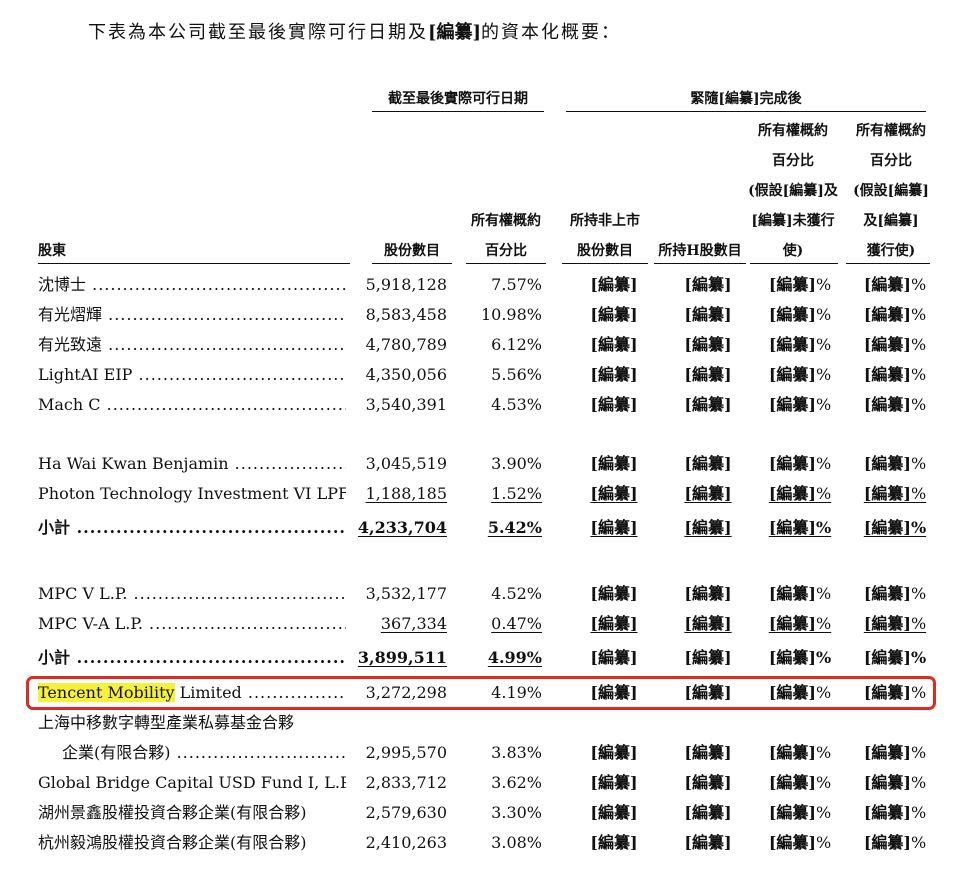 The image size is (960, 873). What do you see at coordinates (406, 463) in the screenshot?
I see `shares-cell: 3,045,519` at bounding box center [406, 463].